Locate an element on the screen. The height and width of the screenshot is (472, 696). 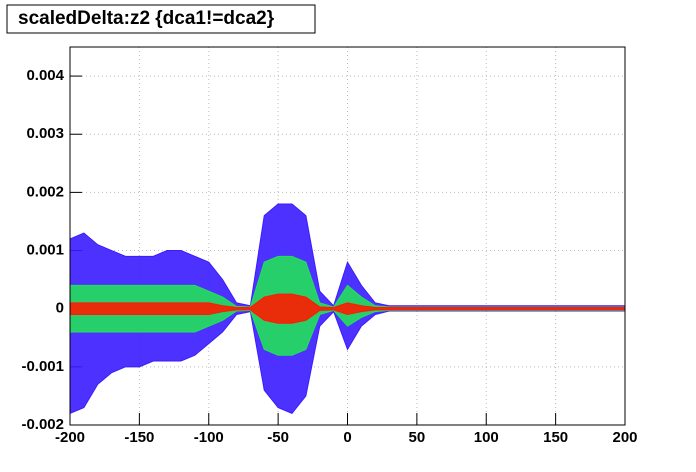
y-tick-label: 0.001 is located at coordinates (45, 250).